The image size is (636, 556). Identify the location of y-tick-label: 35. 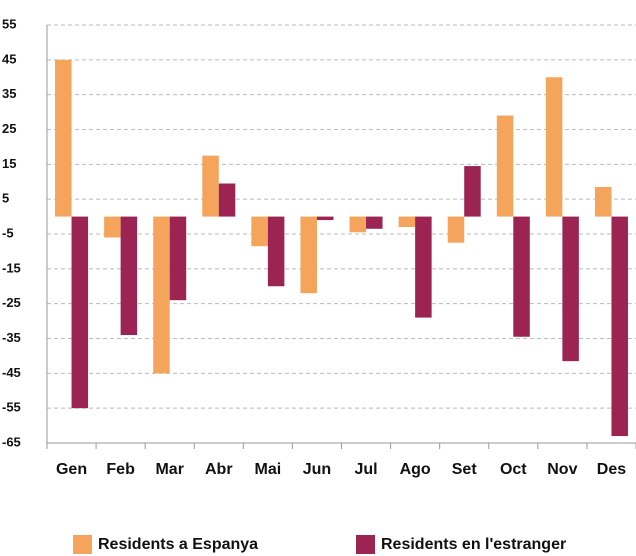
(9, 93).